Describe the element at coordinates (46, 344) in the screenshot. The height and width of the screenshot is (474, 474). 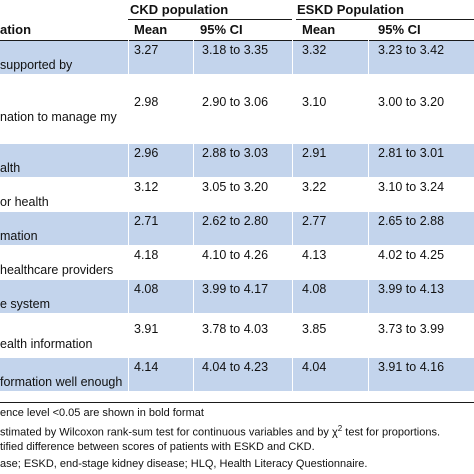
I see `row-label: ealth information` at that location.